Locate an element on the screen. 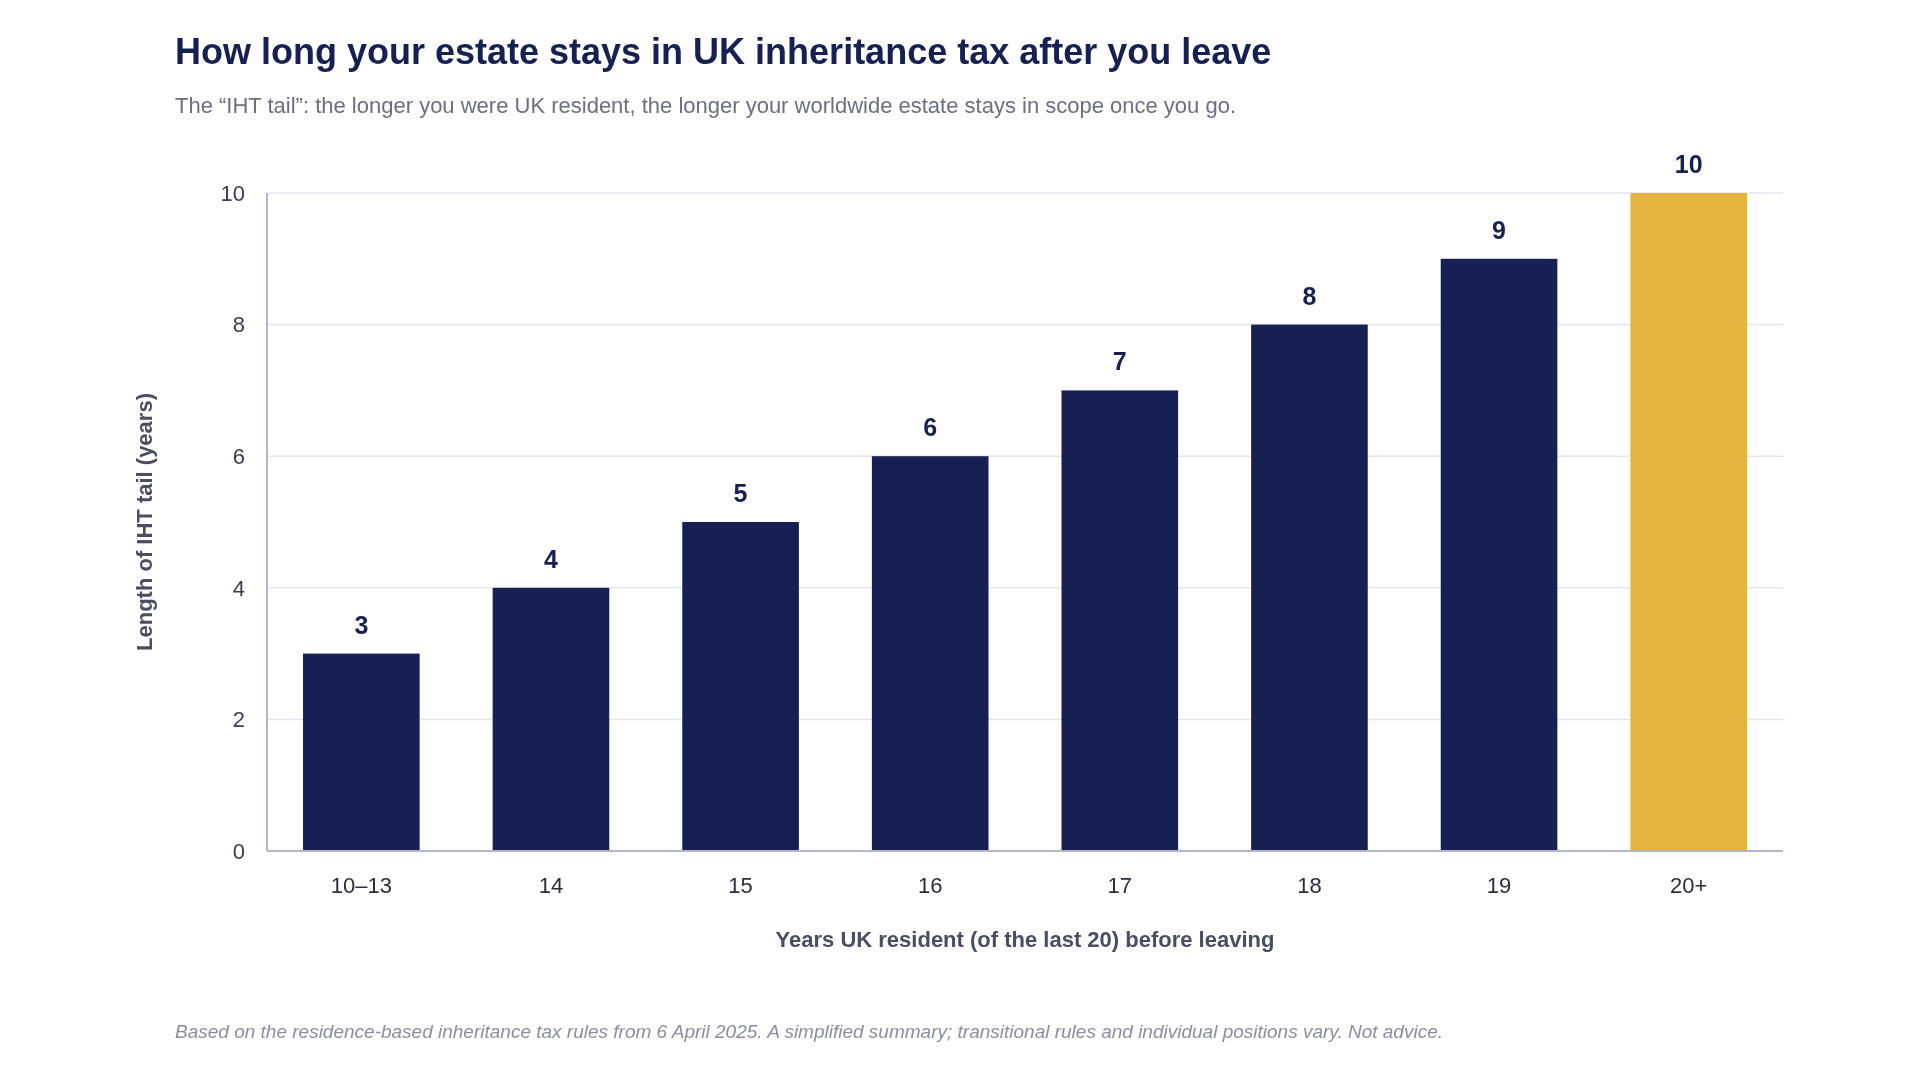 The image size is (1920, 1080). data-label: 8 is located at coordinates (1309, 295).